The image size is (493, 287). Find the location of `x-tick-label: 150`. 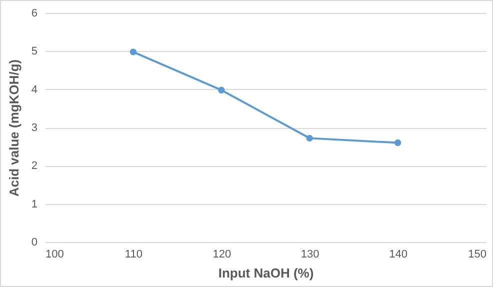

x-tick-label: 150 is located at coordinates (477, 254).